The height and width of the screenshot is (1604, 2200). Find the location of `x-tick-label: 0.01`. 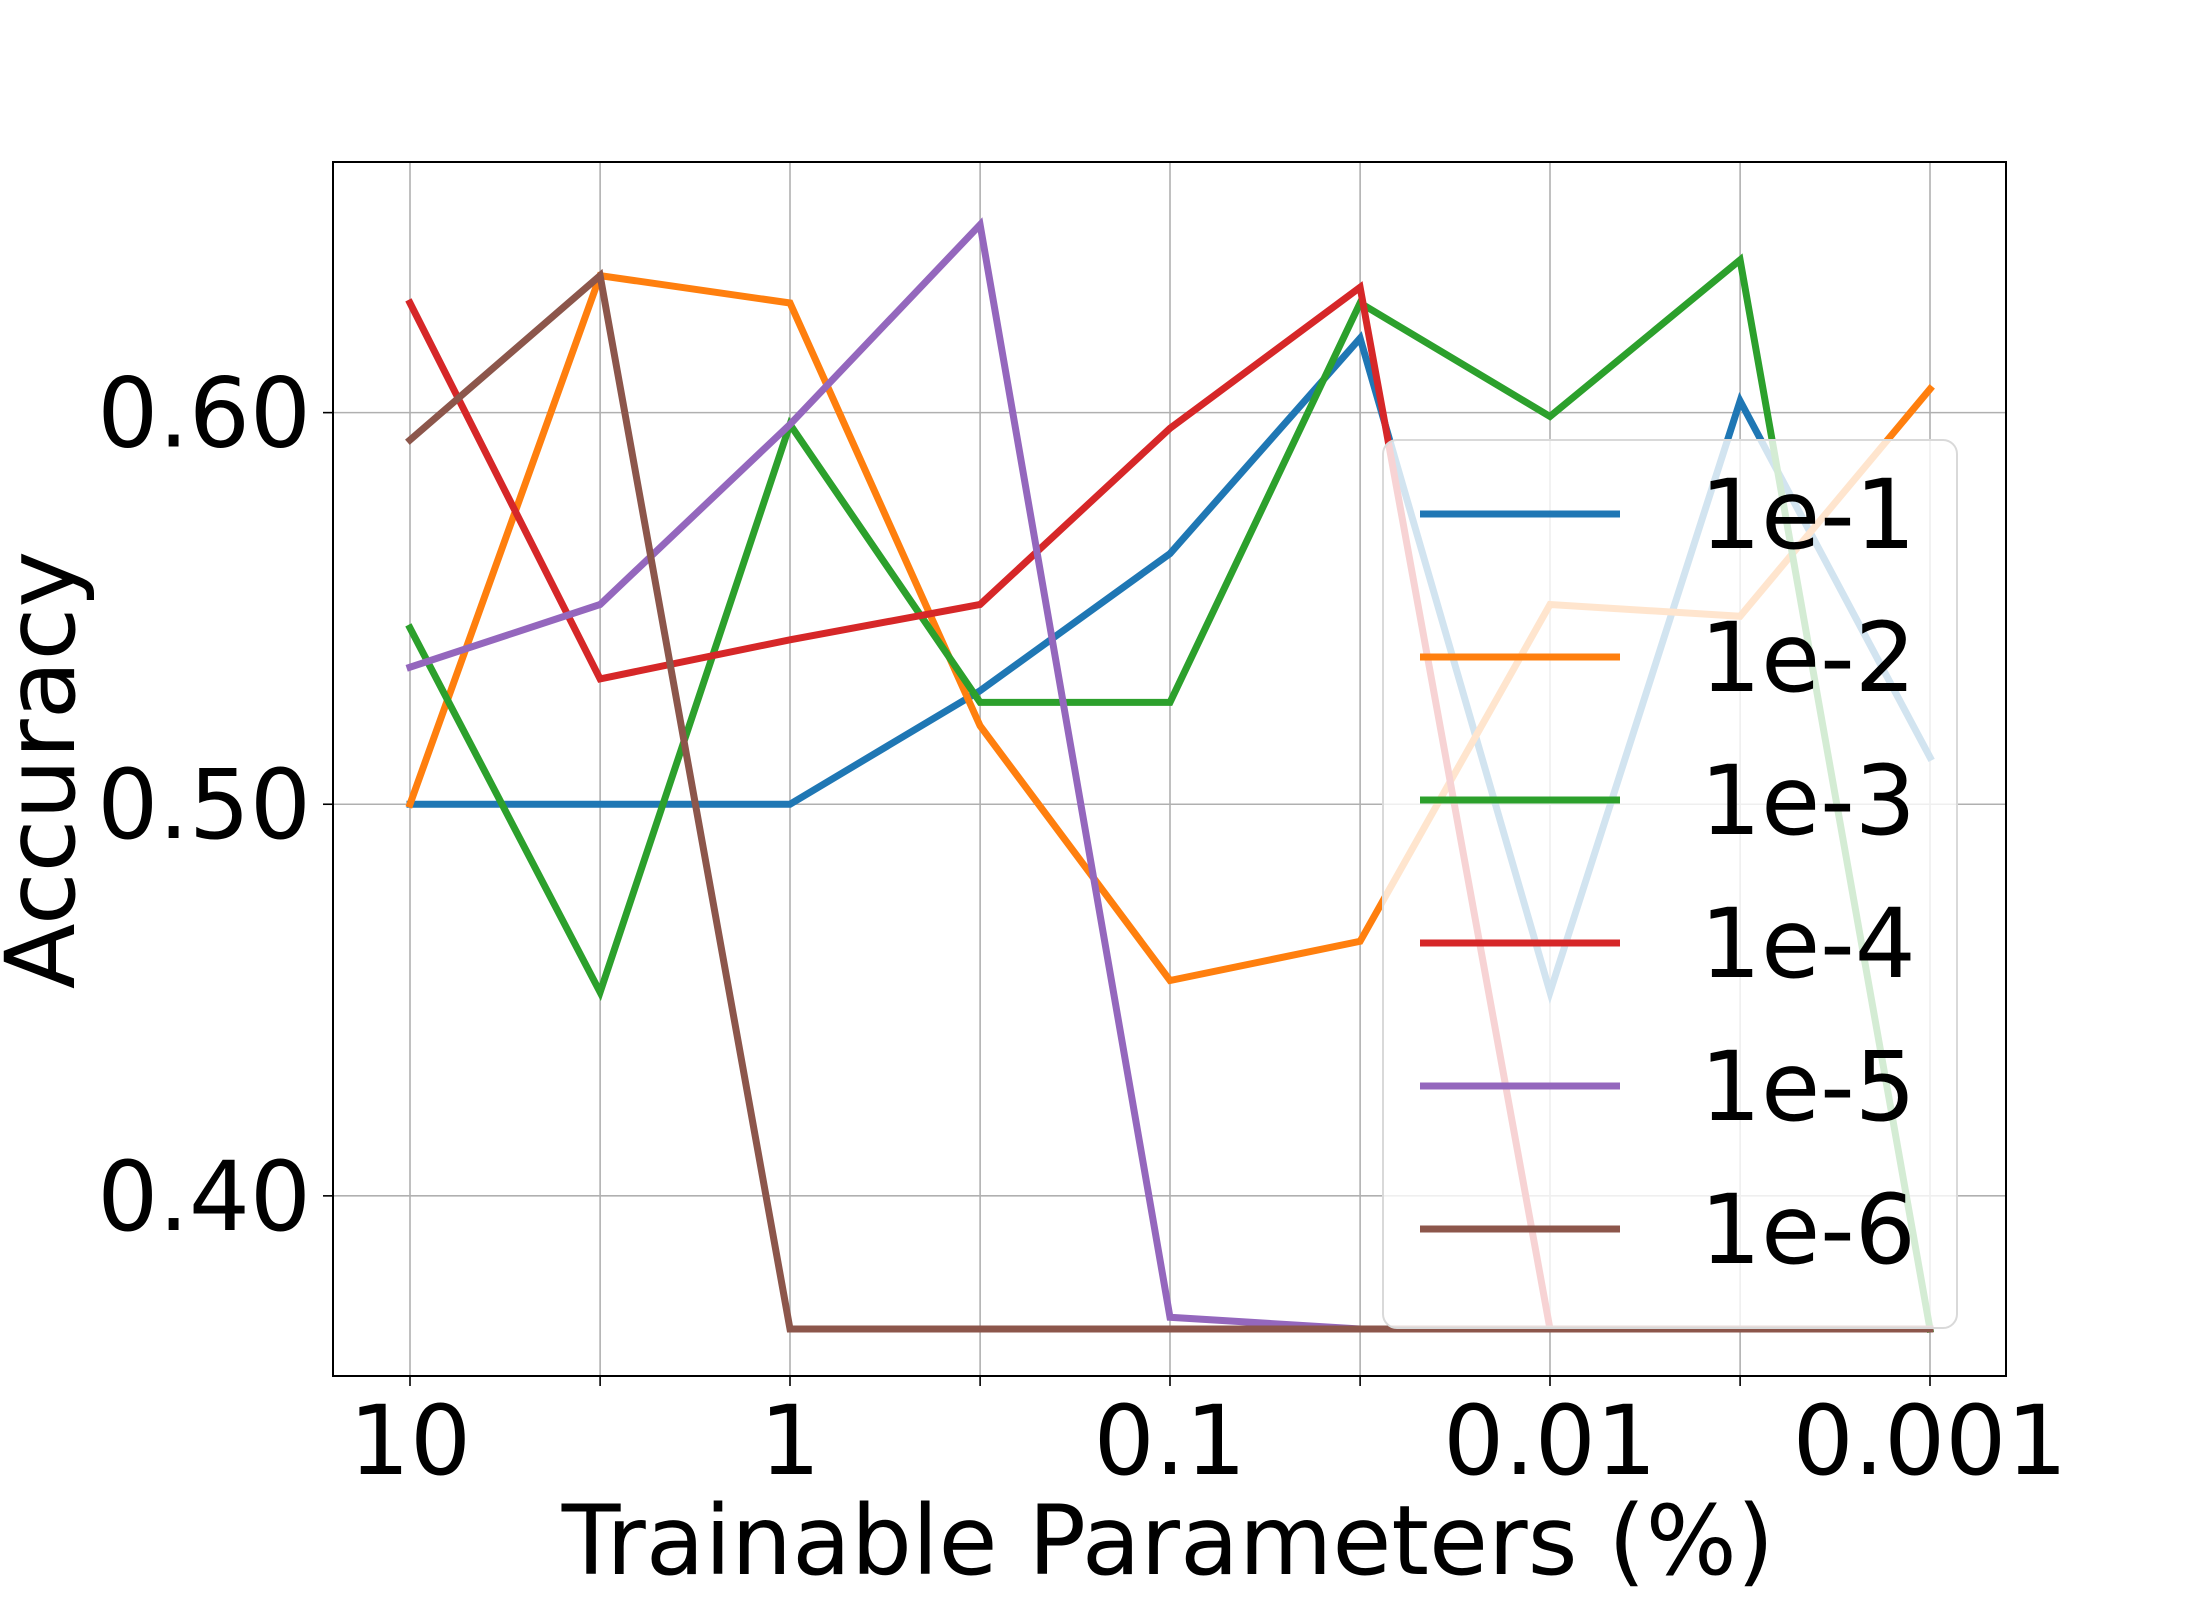

x-tick-label: 0.01 is located at coordinates (1550, 1441).